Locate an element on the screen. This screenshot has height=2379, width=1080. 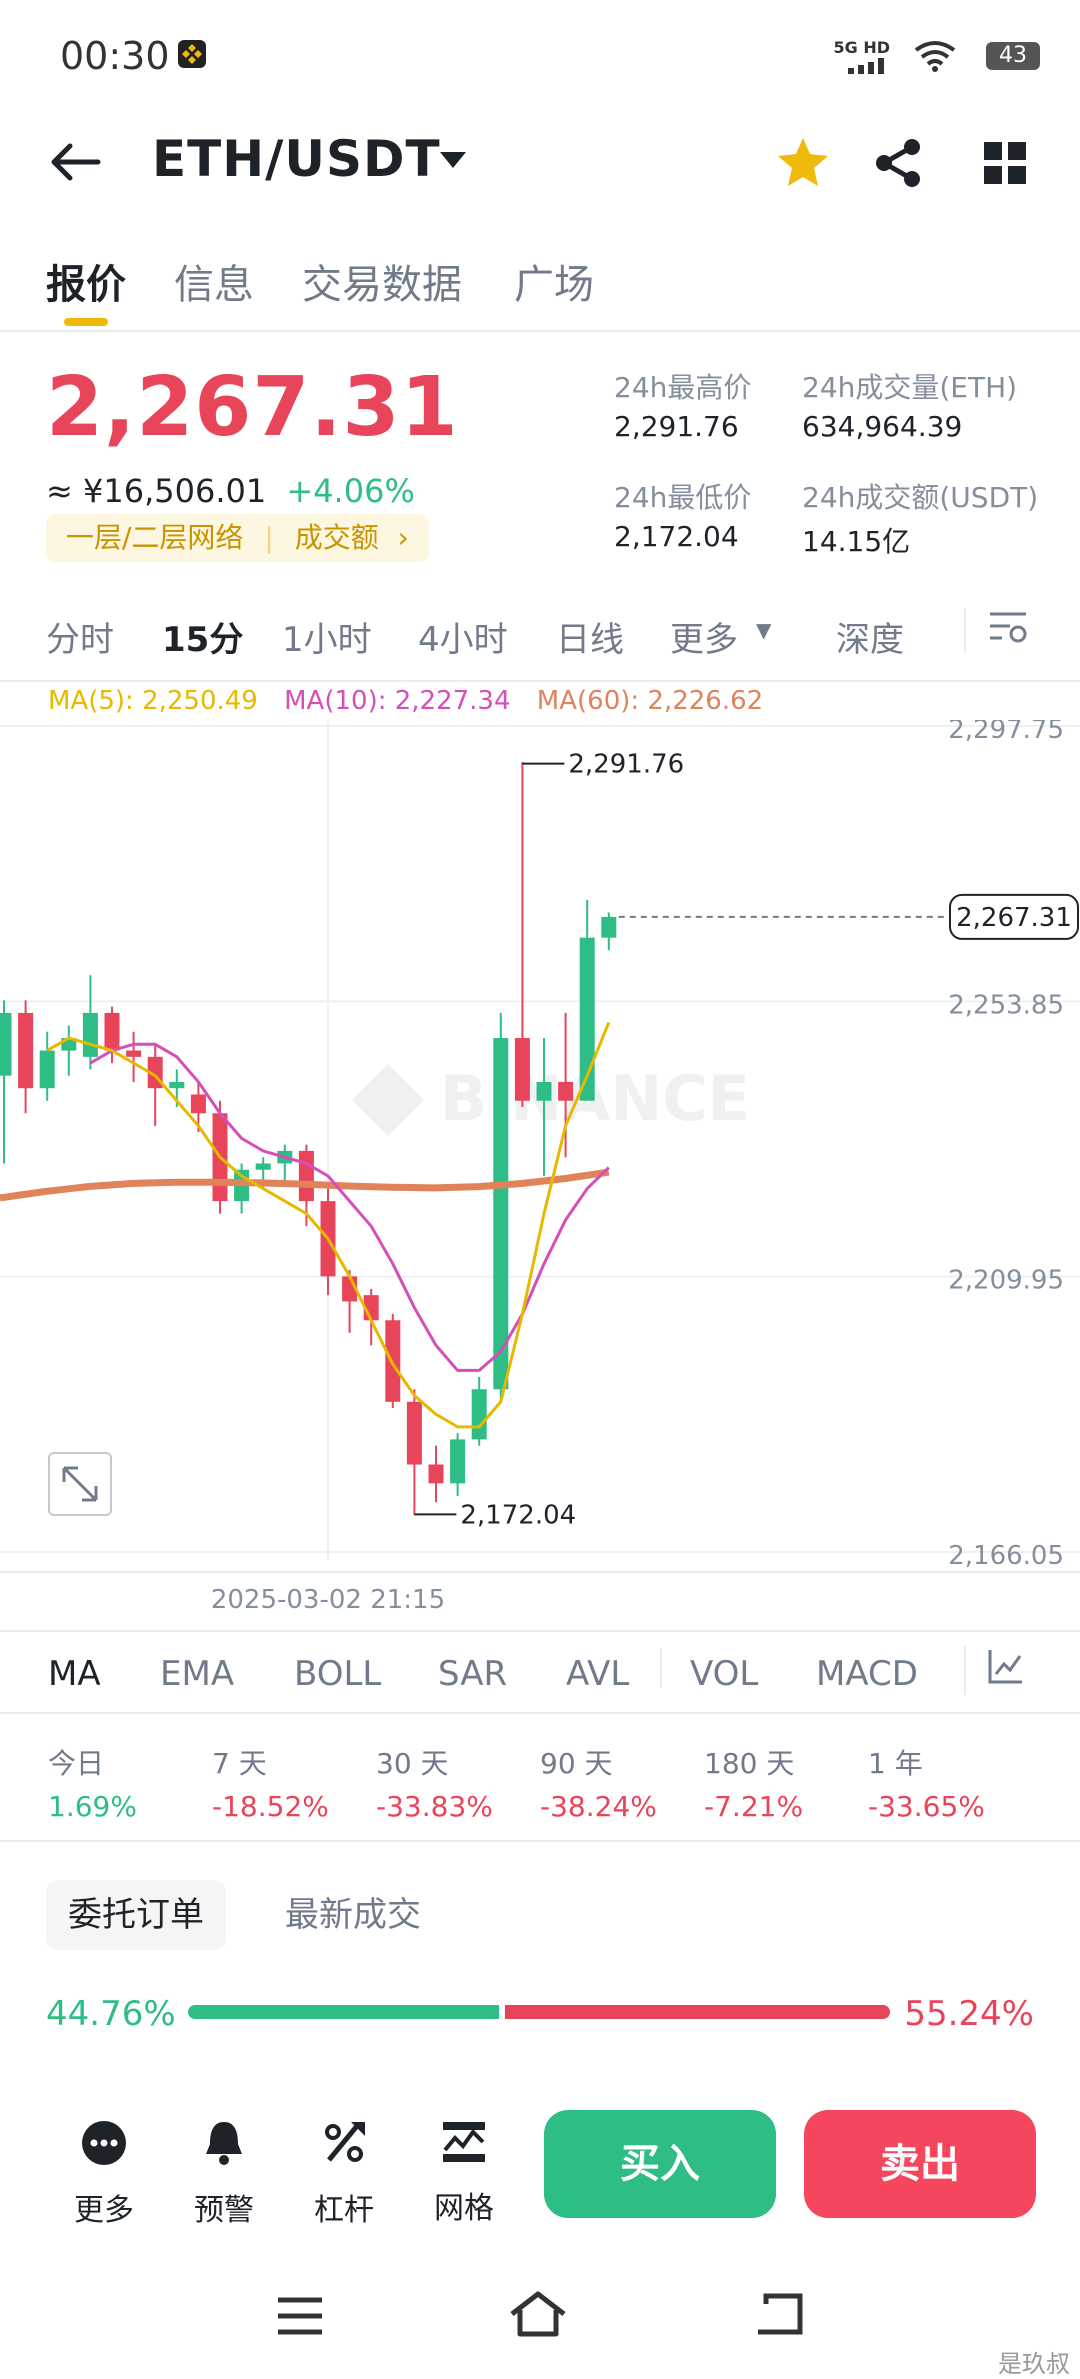
sell-button: 卖出 is located at coordinates (920, 2164).